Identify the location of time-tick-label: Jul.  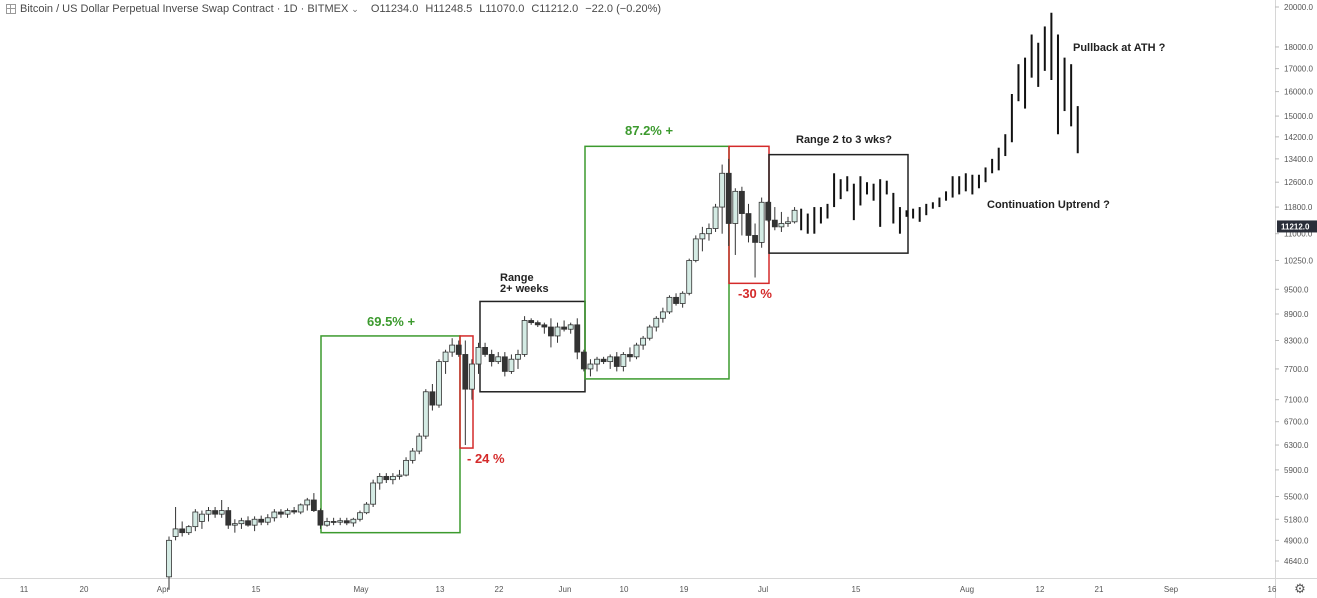
(763, 589).